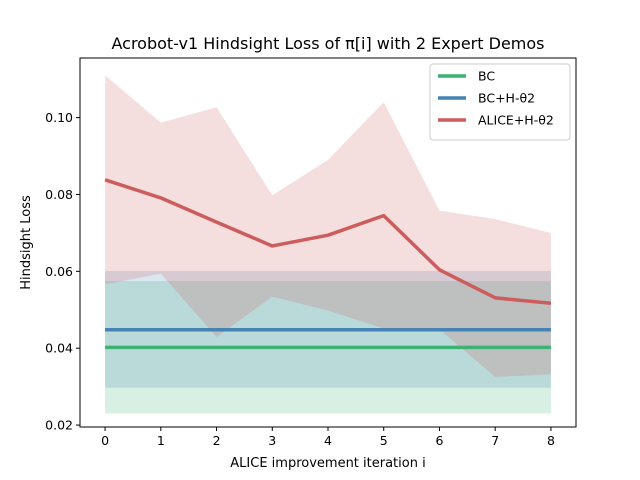  Describe the element at coordinates (439, 440) in the screenshot. I see `x-tick-label: 6` at that location.